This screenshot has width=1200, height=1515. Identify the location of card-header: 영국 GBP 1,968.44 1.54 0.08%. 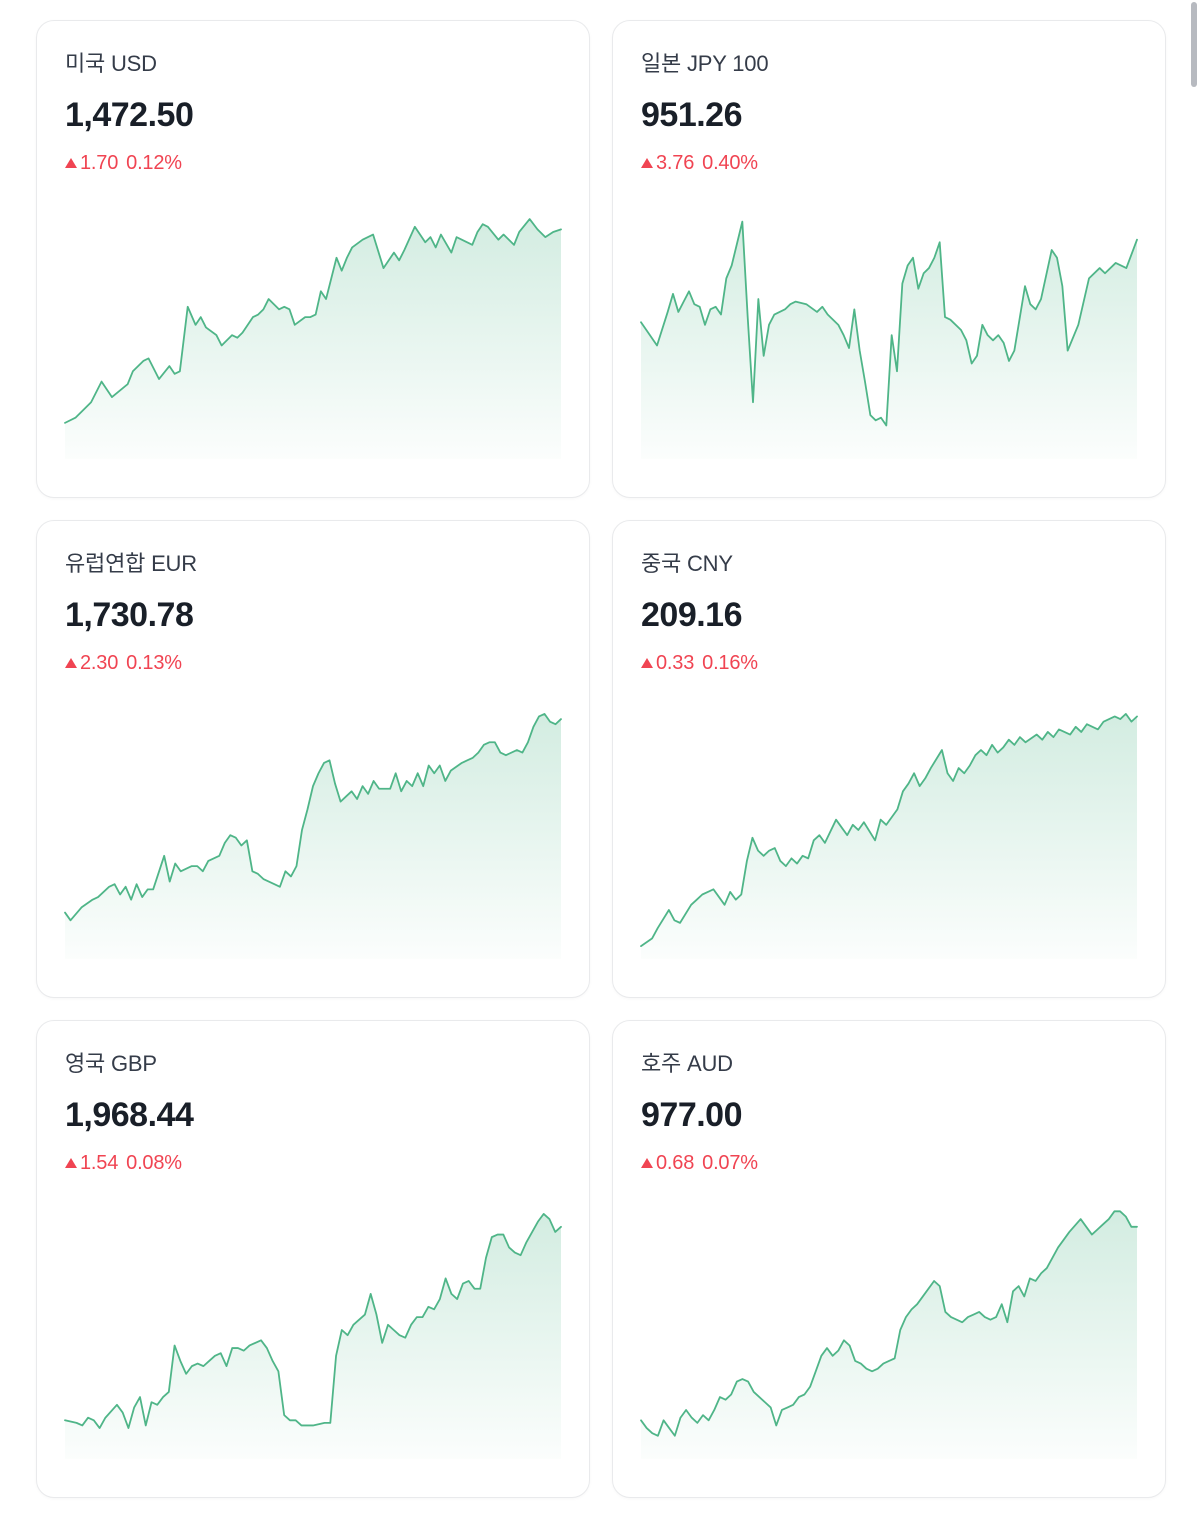
(313, 1113).